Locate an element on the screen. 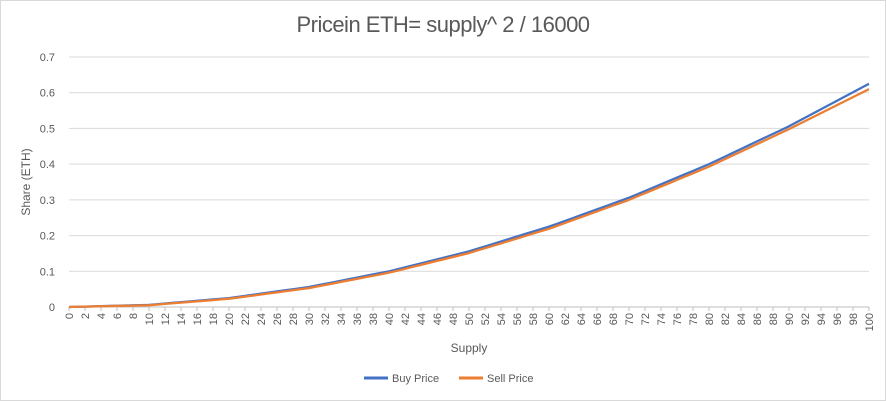 The width and height of the screenshot is (886, 401). x-tick-label: 62 is located at coordinates (566, 319).